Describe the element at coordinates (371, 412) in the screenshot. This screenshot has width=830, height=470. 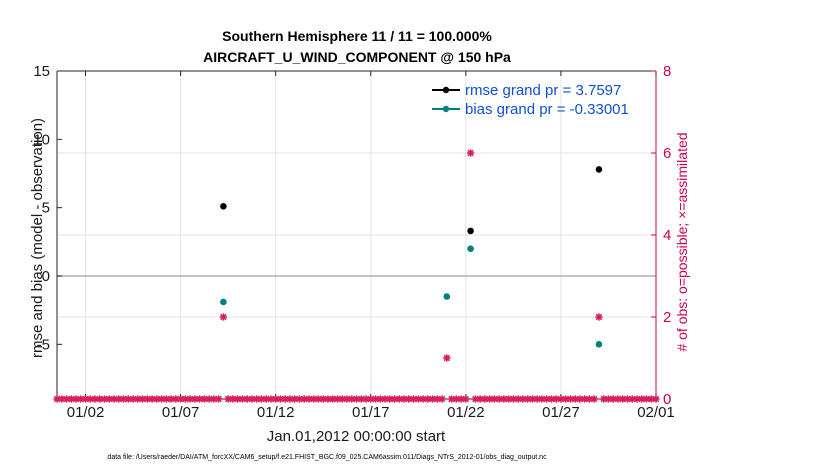
I see `x-tick-label: 01/17` at that location.